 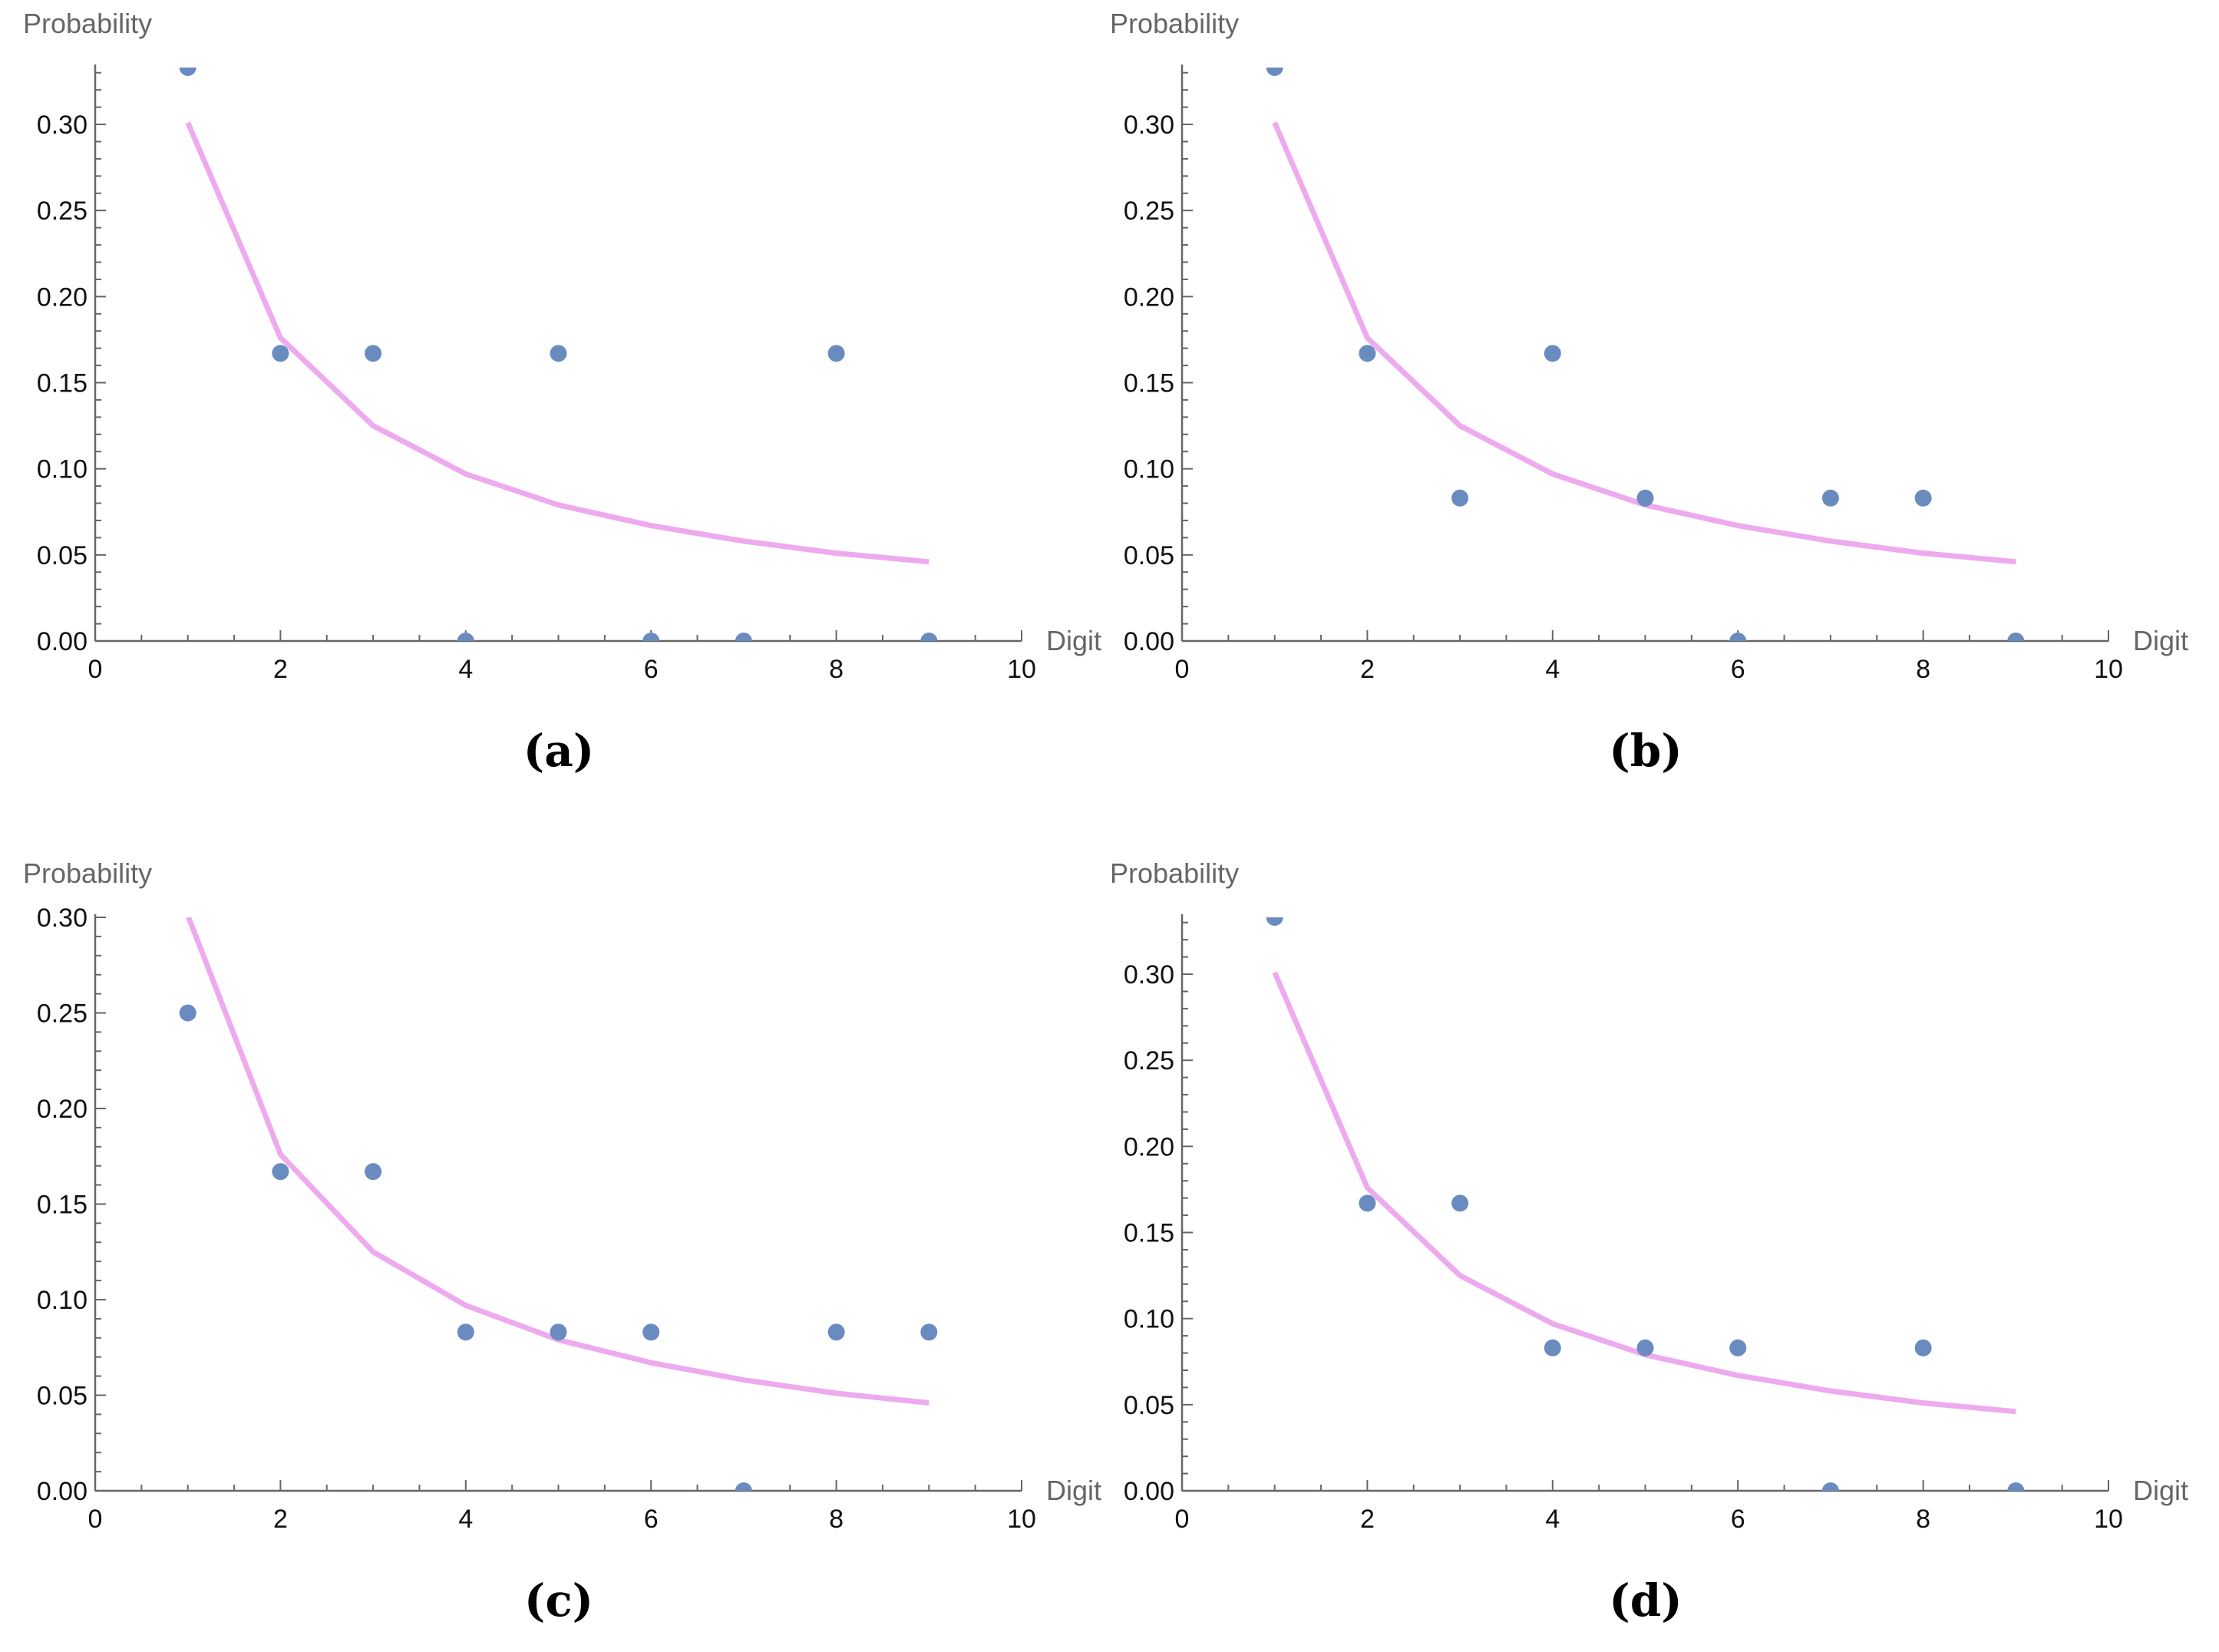 I want to click on panel-caption: (d), so click(x=1645, y=1601).